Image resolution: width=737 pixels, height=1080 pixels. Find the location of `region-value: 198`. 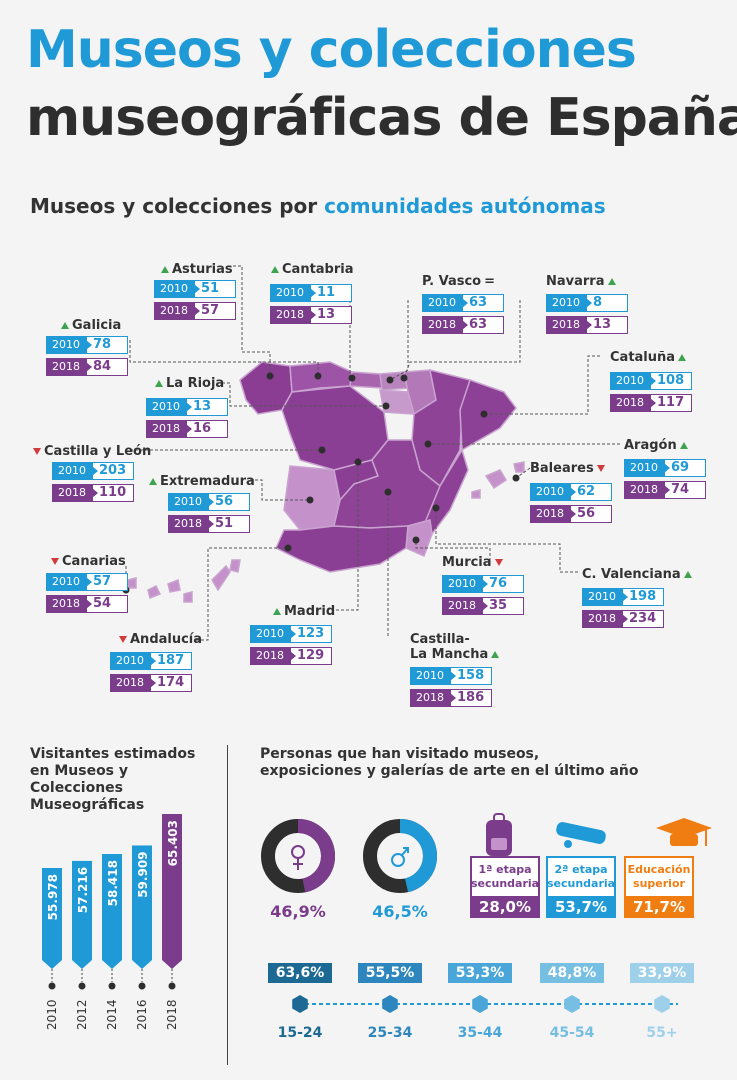

region-value: 198 is located at coordinates (643, 597).